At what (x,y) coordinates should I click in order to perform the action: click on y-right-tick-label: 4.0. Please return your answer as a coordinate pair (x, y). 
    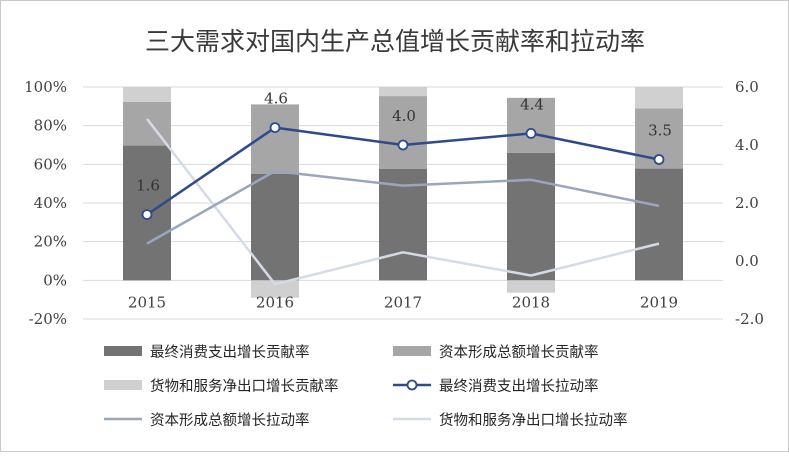
    Looking at the image, I should click on (747, 145).